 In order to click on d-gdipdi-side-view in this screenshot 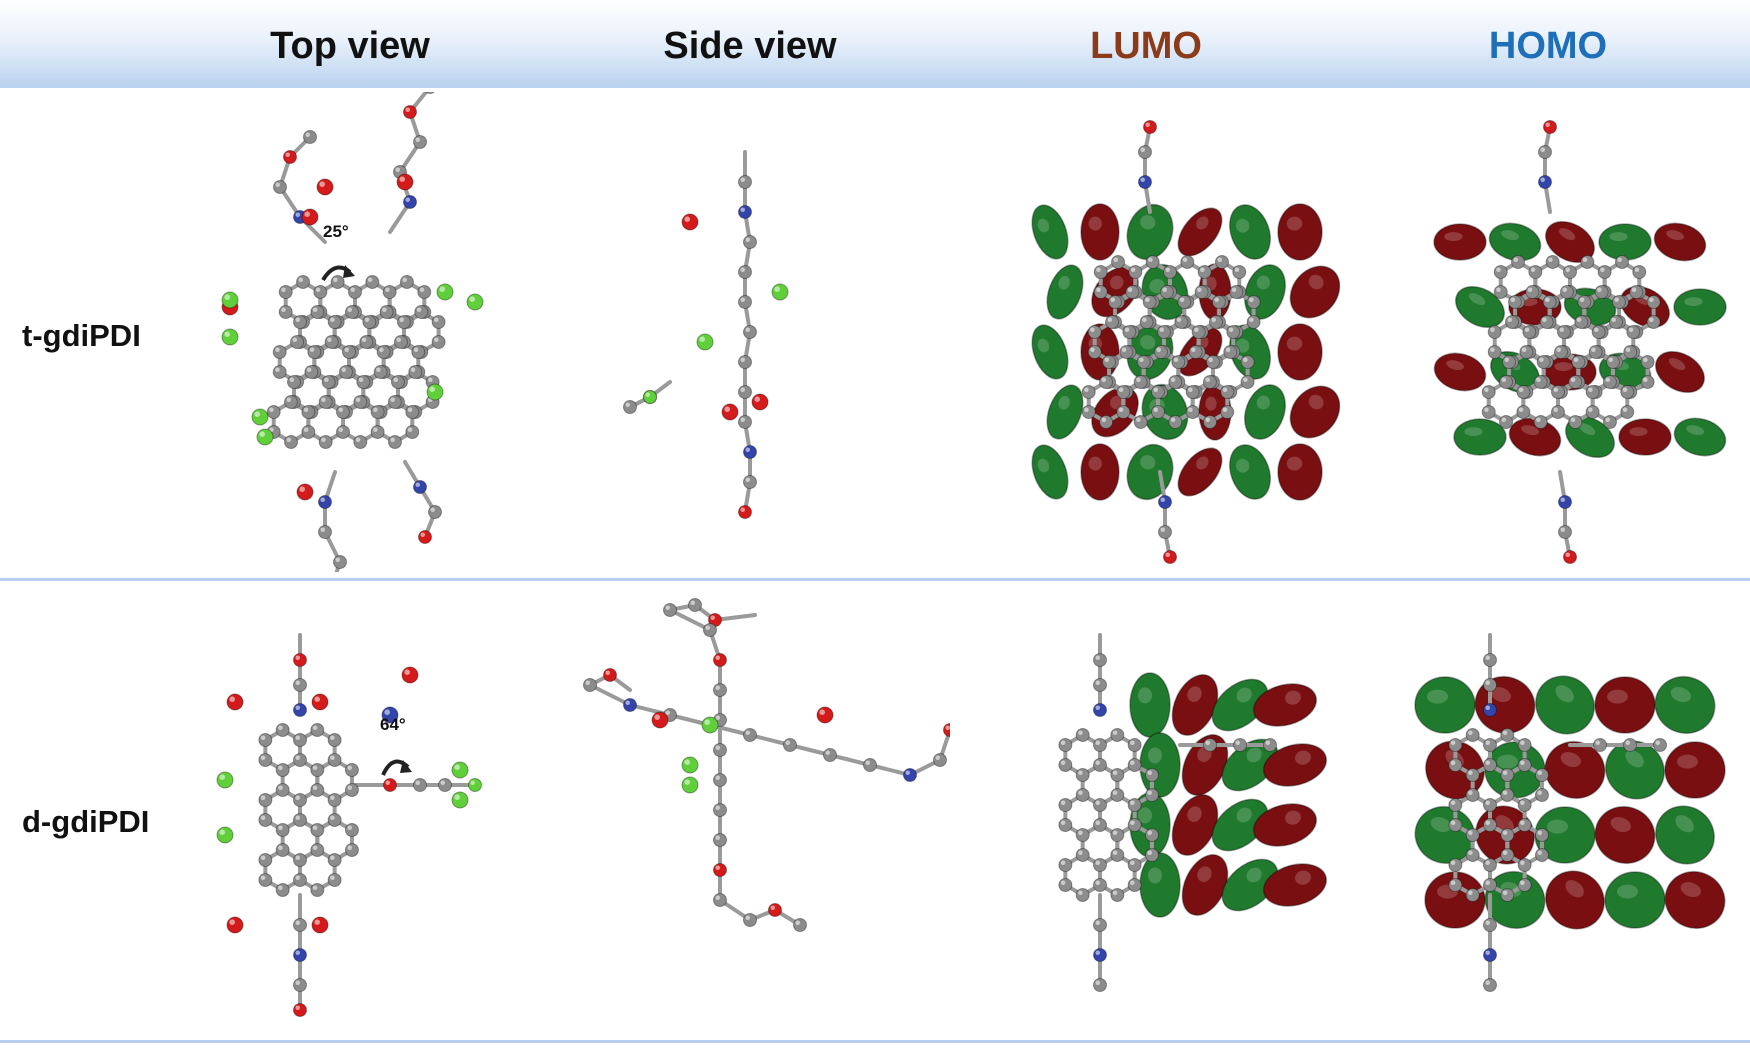, I will do `click(760, 815)`.